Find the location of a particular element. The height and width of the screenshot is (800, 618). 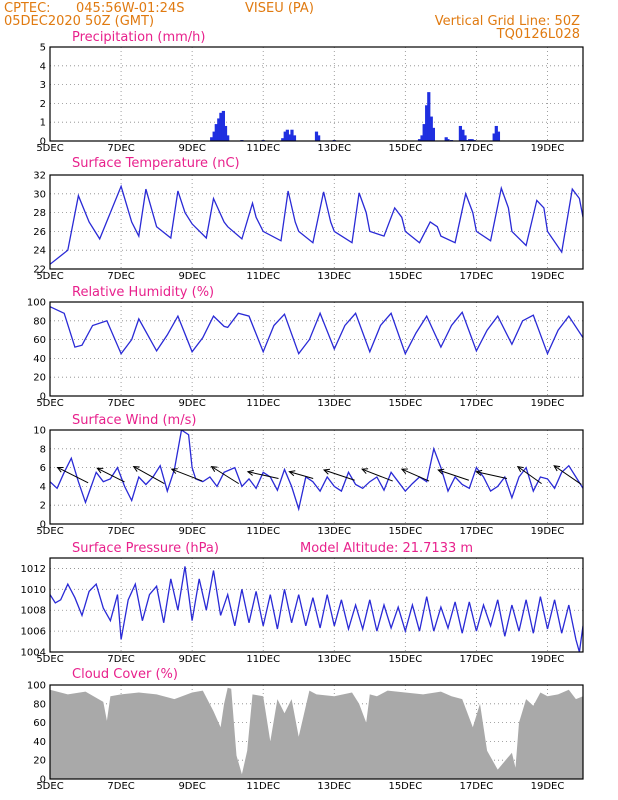

panel-title: Precipitation (mm/h) is located at coordinates (138, 37).